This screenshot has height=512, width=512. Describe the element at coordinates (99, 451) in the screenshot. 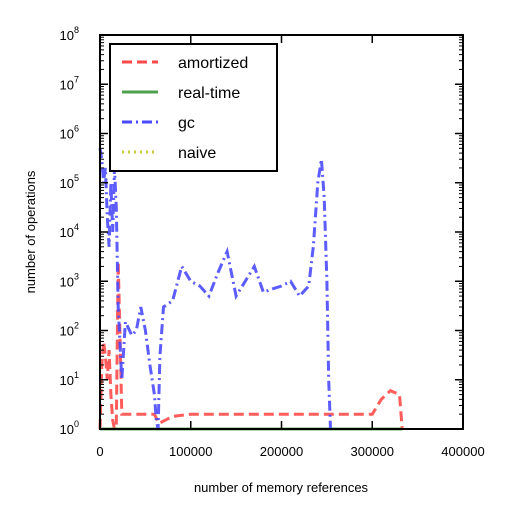

I see `x-tick-label: 0` at that location.